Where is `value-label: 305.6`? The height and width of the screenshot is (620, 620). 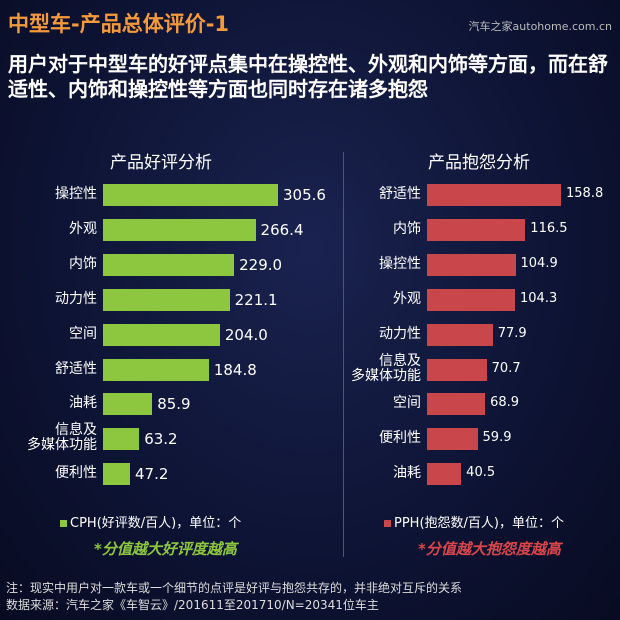 value-label: 305.6 is located at coordinates (304, 195).